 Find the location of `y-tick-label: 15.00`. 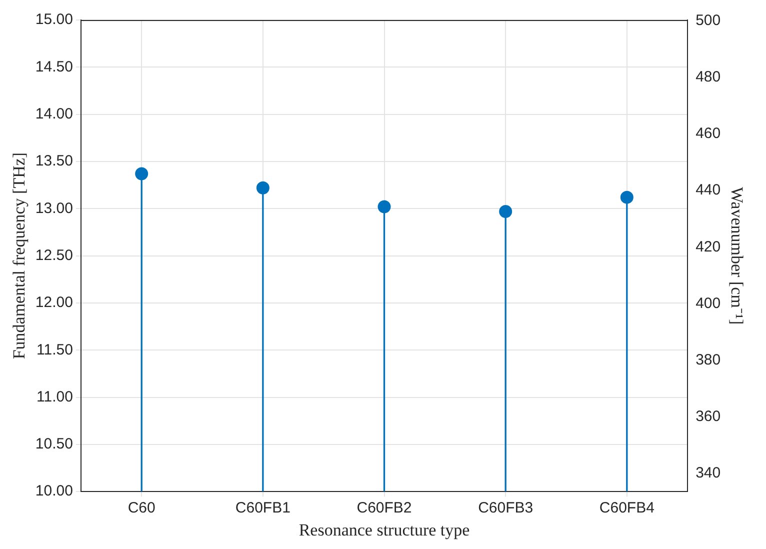

y-tick-label: 15.00 is located at coordinates (54, 19).